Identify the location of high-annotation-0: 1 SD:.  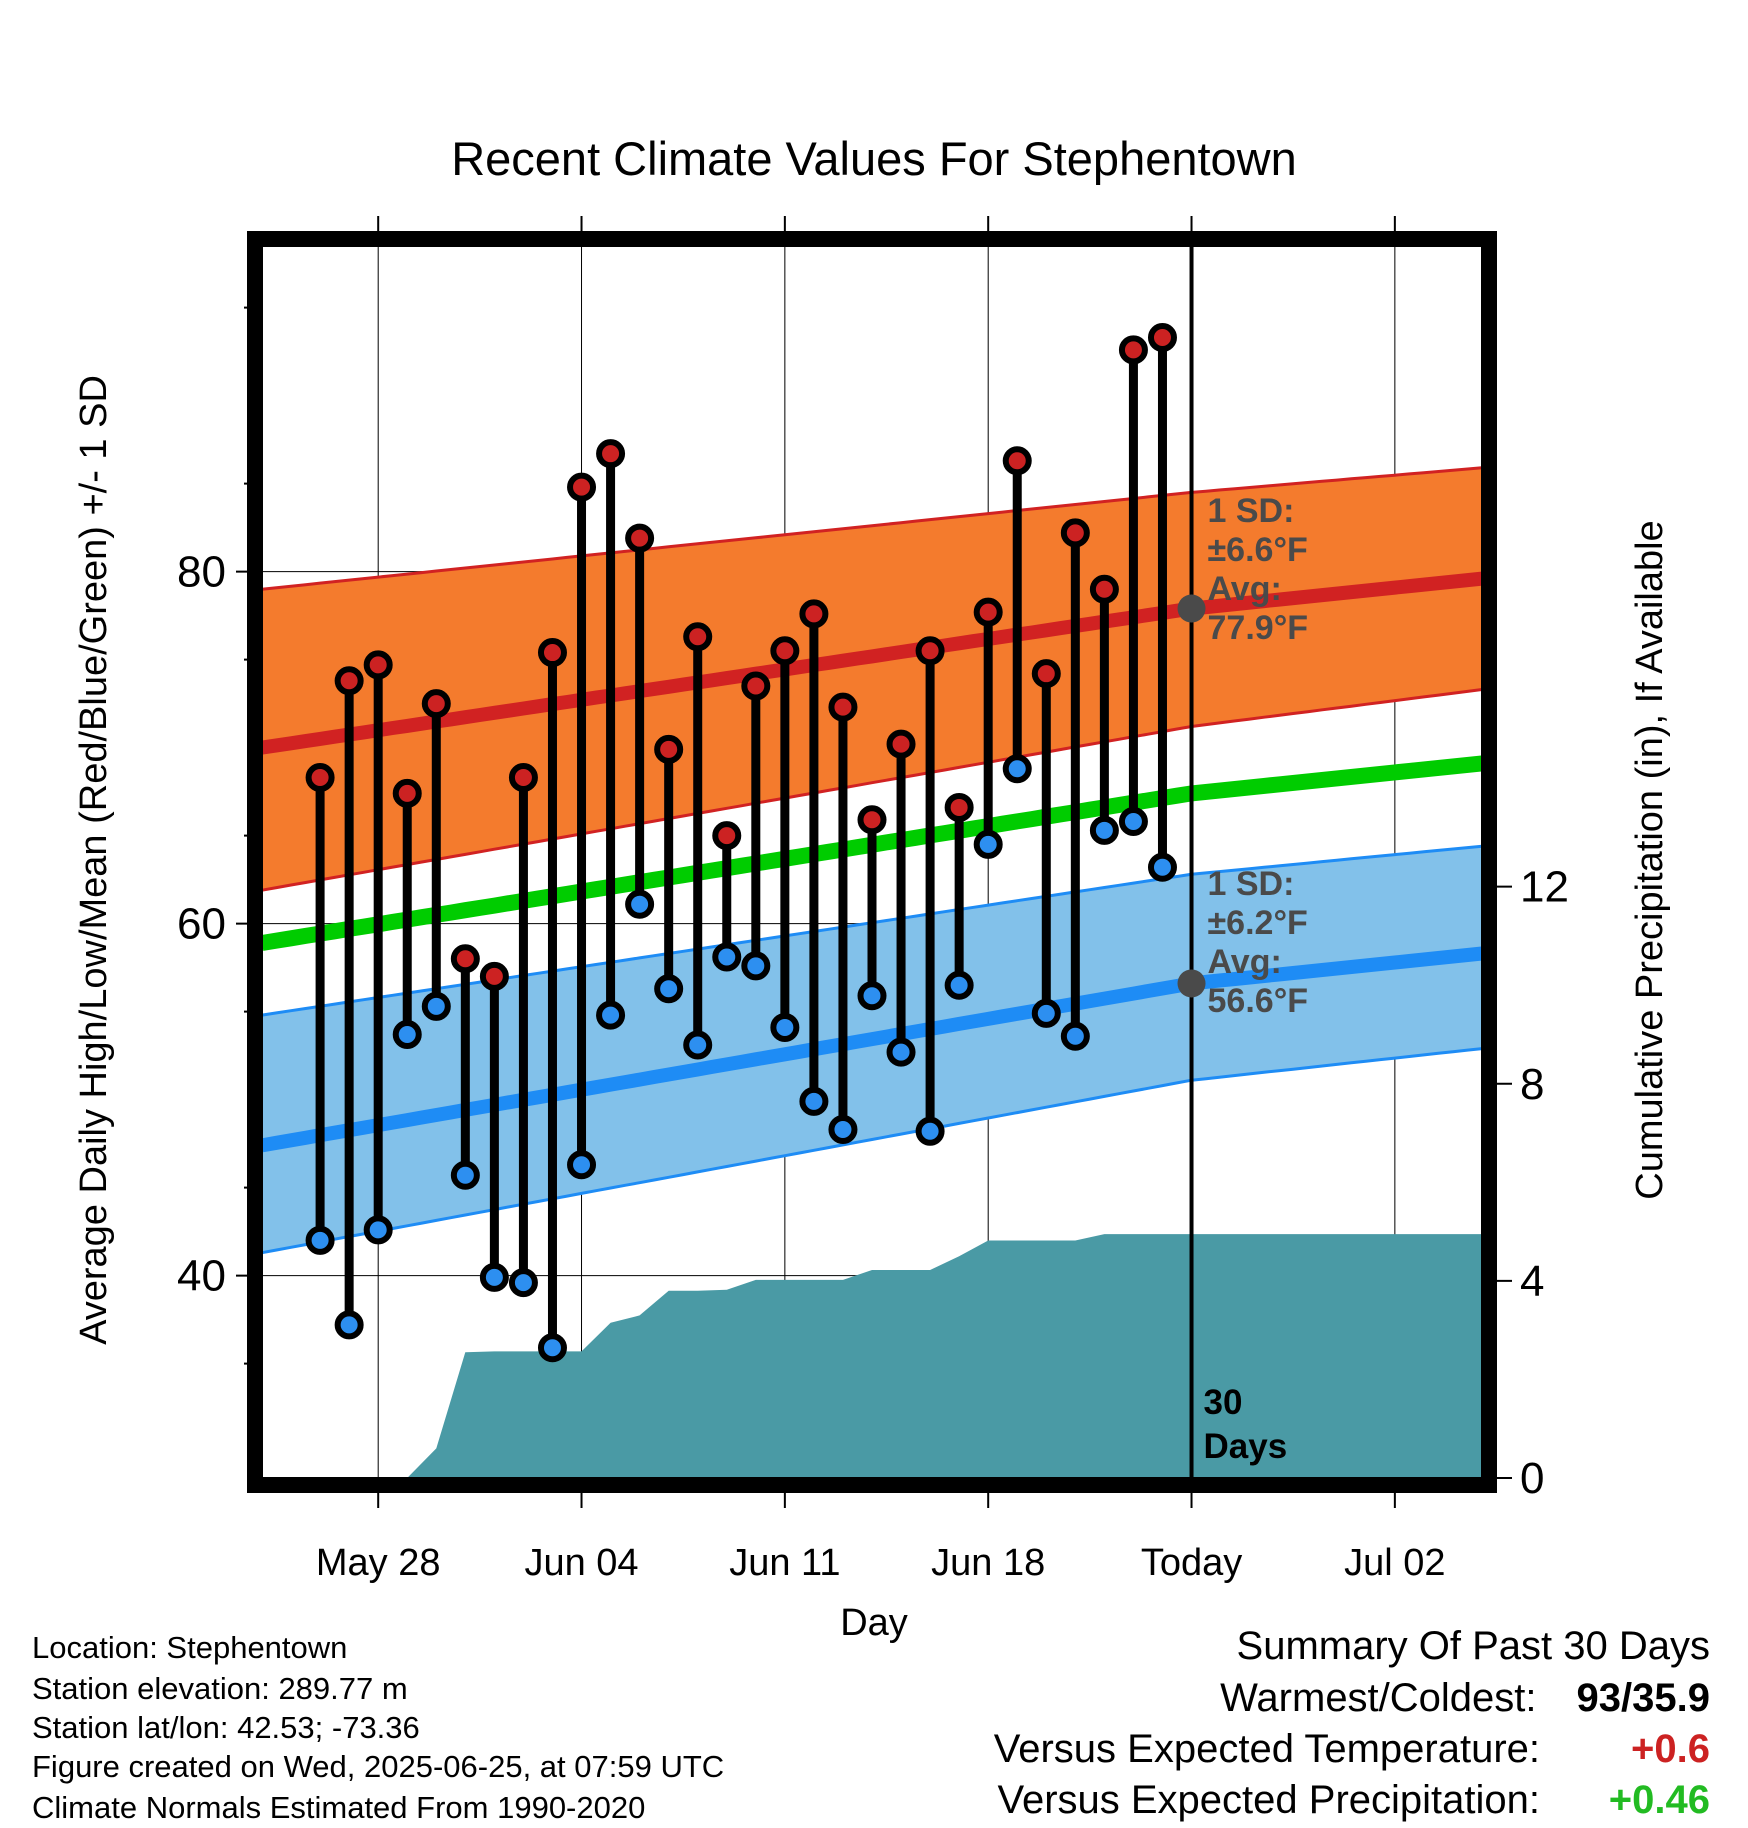
(1251, 511).